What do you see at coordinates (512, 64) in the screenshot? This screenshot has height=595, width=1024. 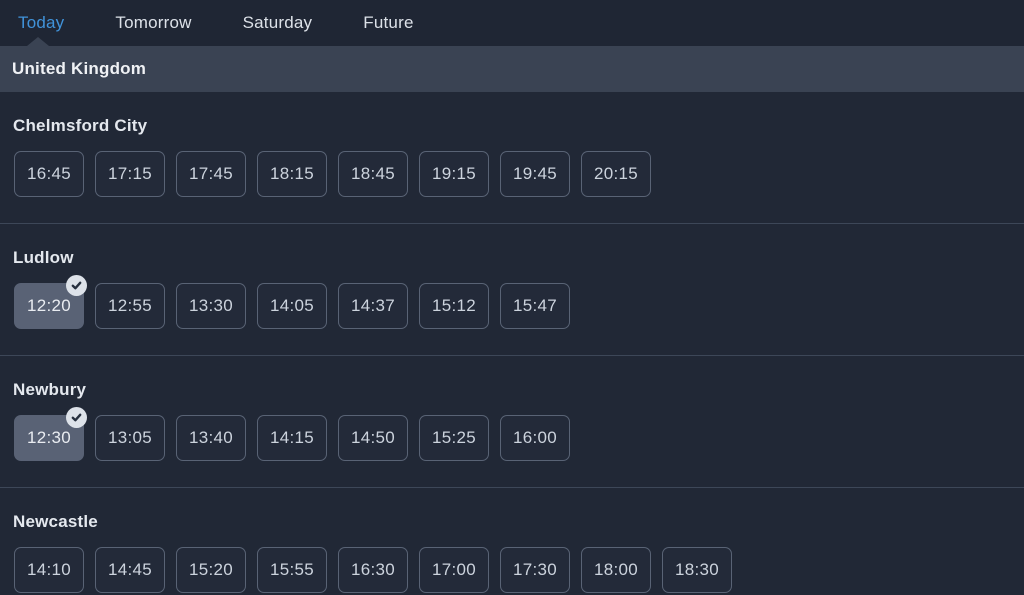 I see `region-header: United Kingdom` at bounding box center [512, 64].